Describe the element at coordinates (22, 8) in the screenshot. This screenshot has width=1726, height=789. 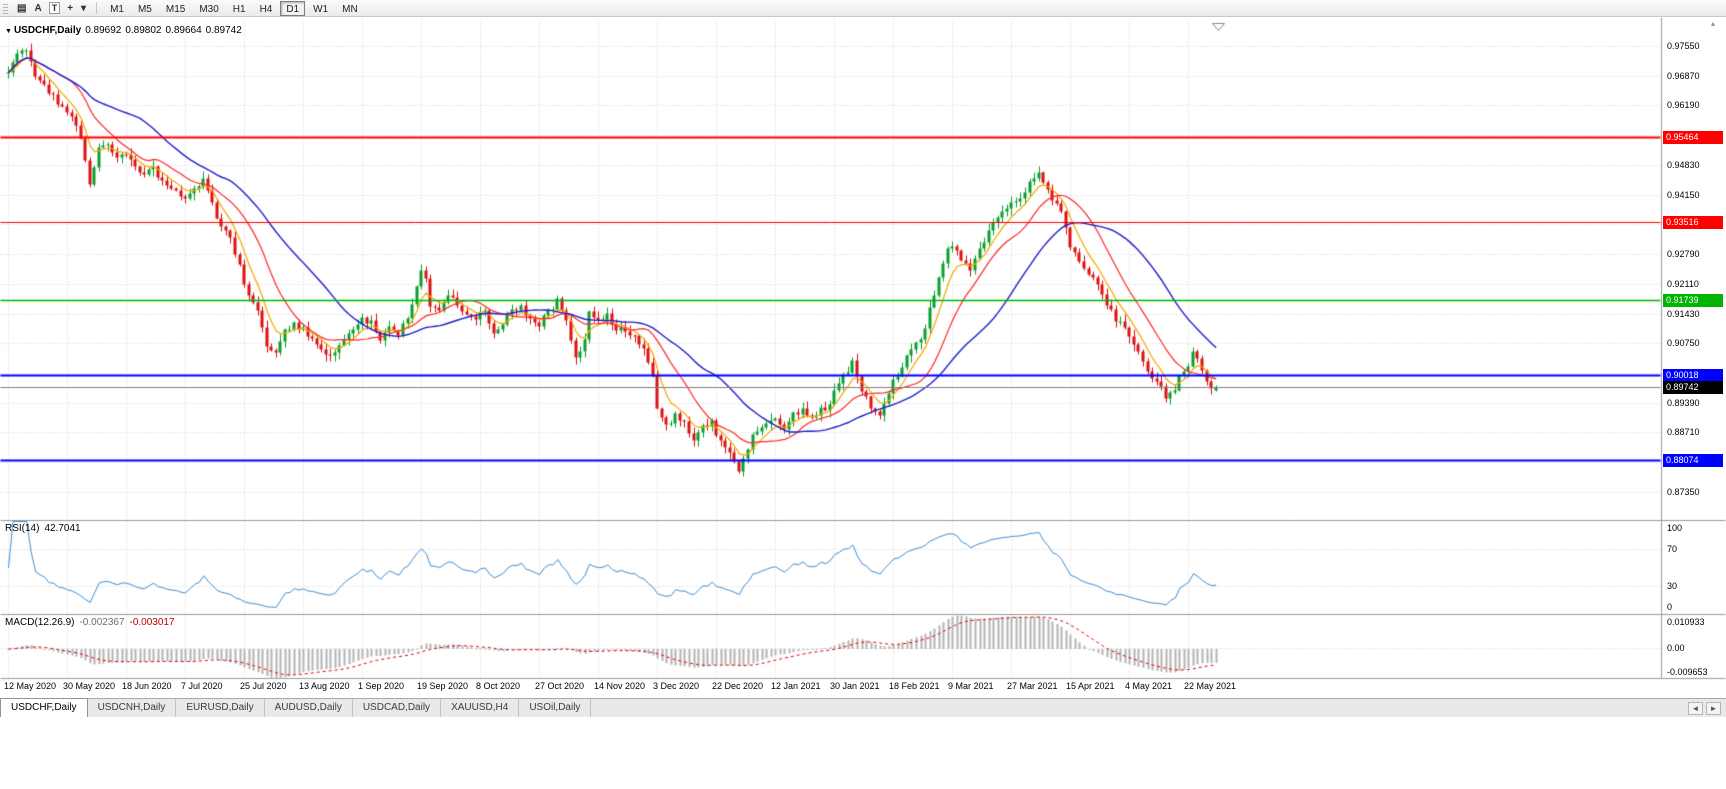
I see `charts-grid-icon: ▤` at that location.